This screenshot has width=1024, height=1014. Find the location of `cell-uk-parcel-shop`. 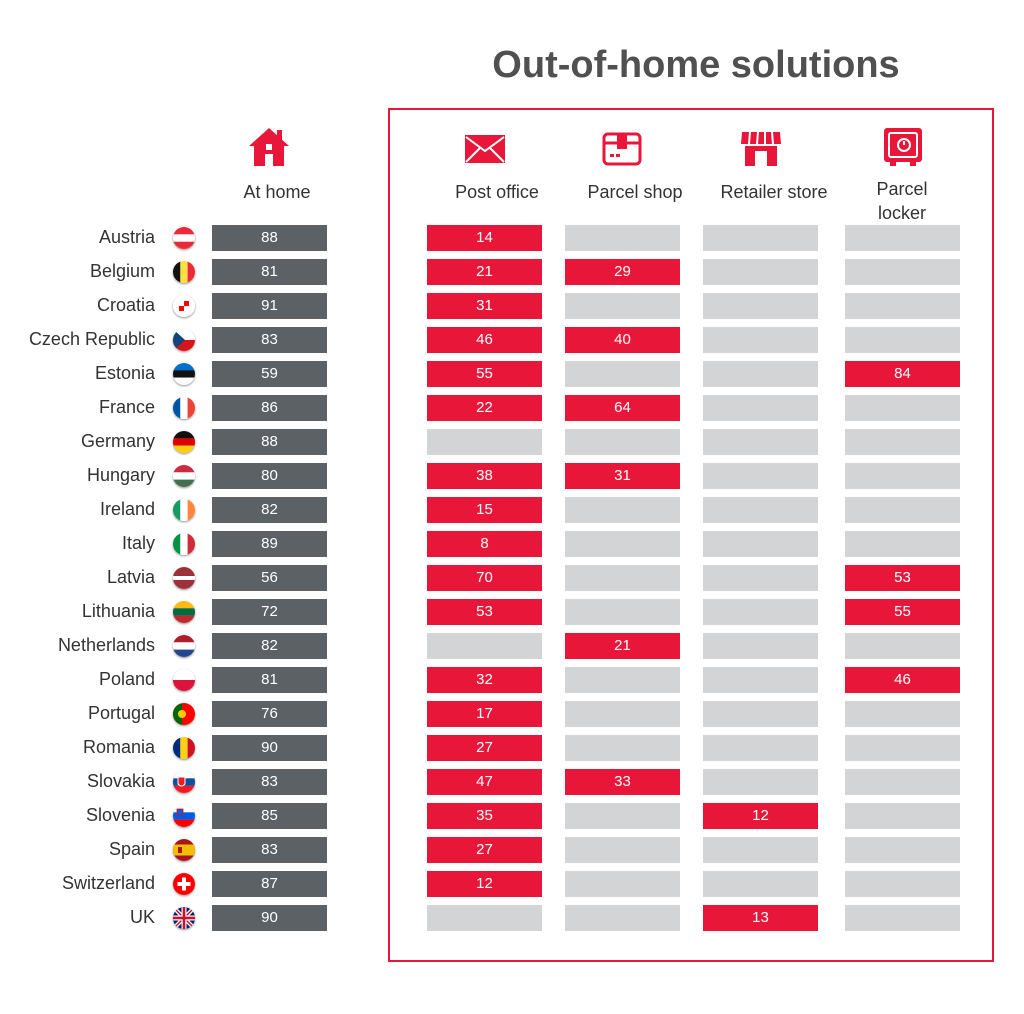

cell-uk-parcel-shop is located at coordinates (622, 918).